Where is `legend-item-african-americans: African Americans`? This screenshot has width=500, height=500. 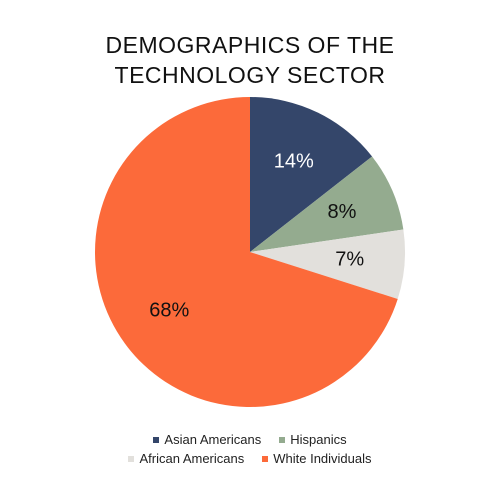 legend-item-african-americans: African Americans is located at coordinates (186, 458).